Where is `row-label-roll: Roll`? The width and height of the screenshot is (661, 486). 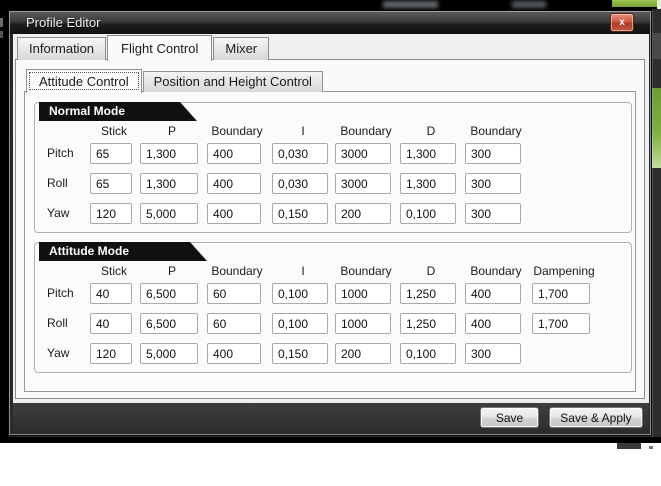
row-label-roll: Roll is located at coordinates (57, 183).